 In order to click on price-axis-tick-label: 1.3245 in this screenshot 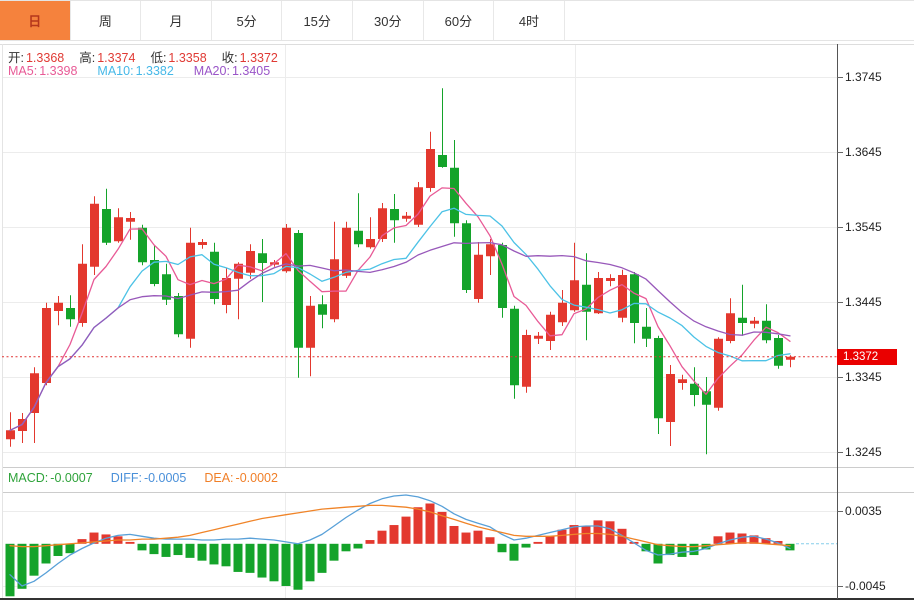, I will do `click(863, 452)`.